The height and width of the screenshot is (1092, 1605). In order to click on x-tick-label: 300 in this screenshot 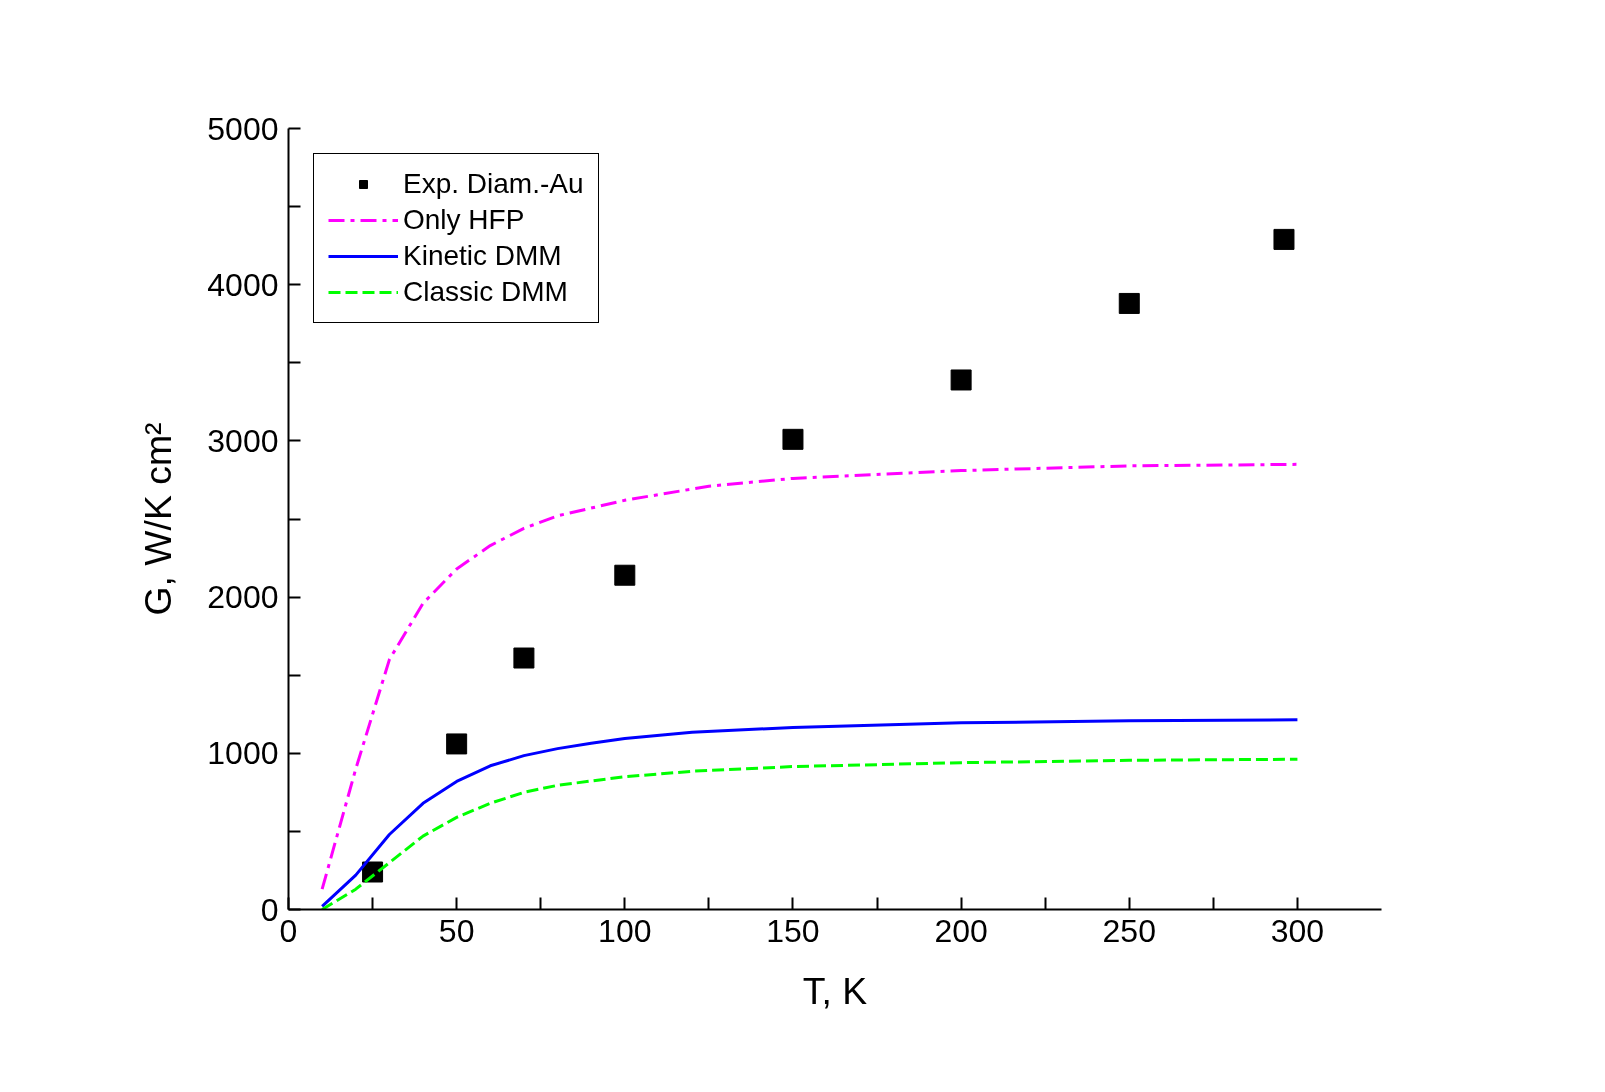, I will do `click(1297, 930)`.